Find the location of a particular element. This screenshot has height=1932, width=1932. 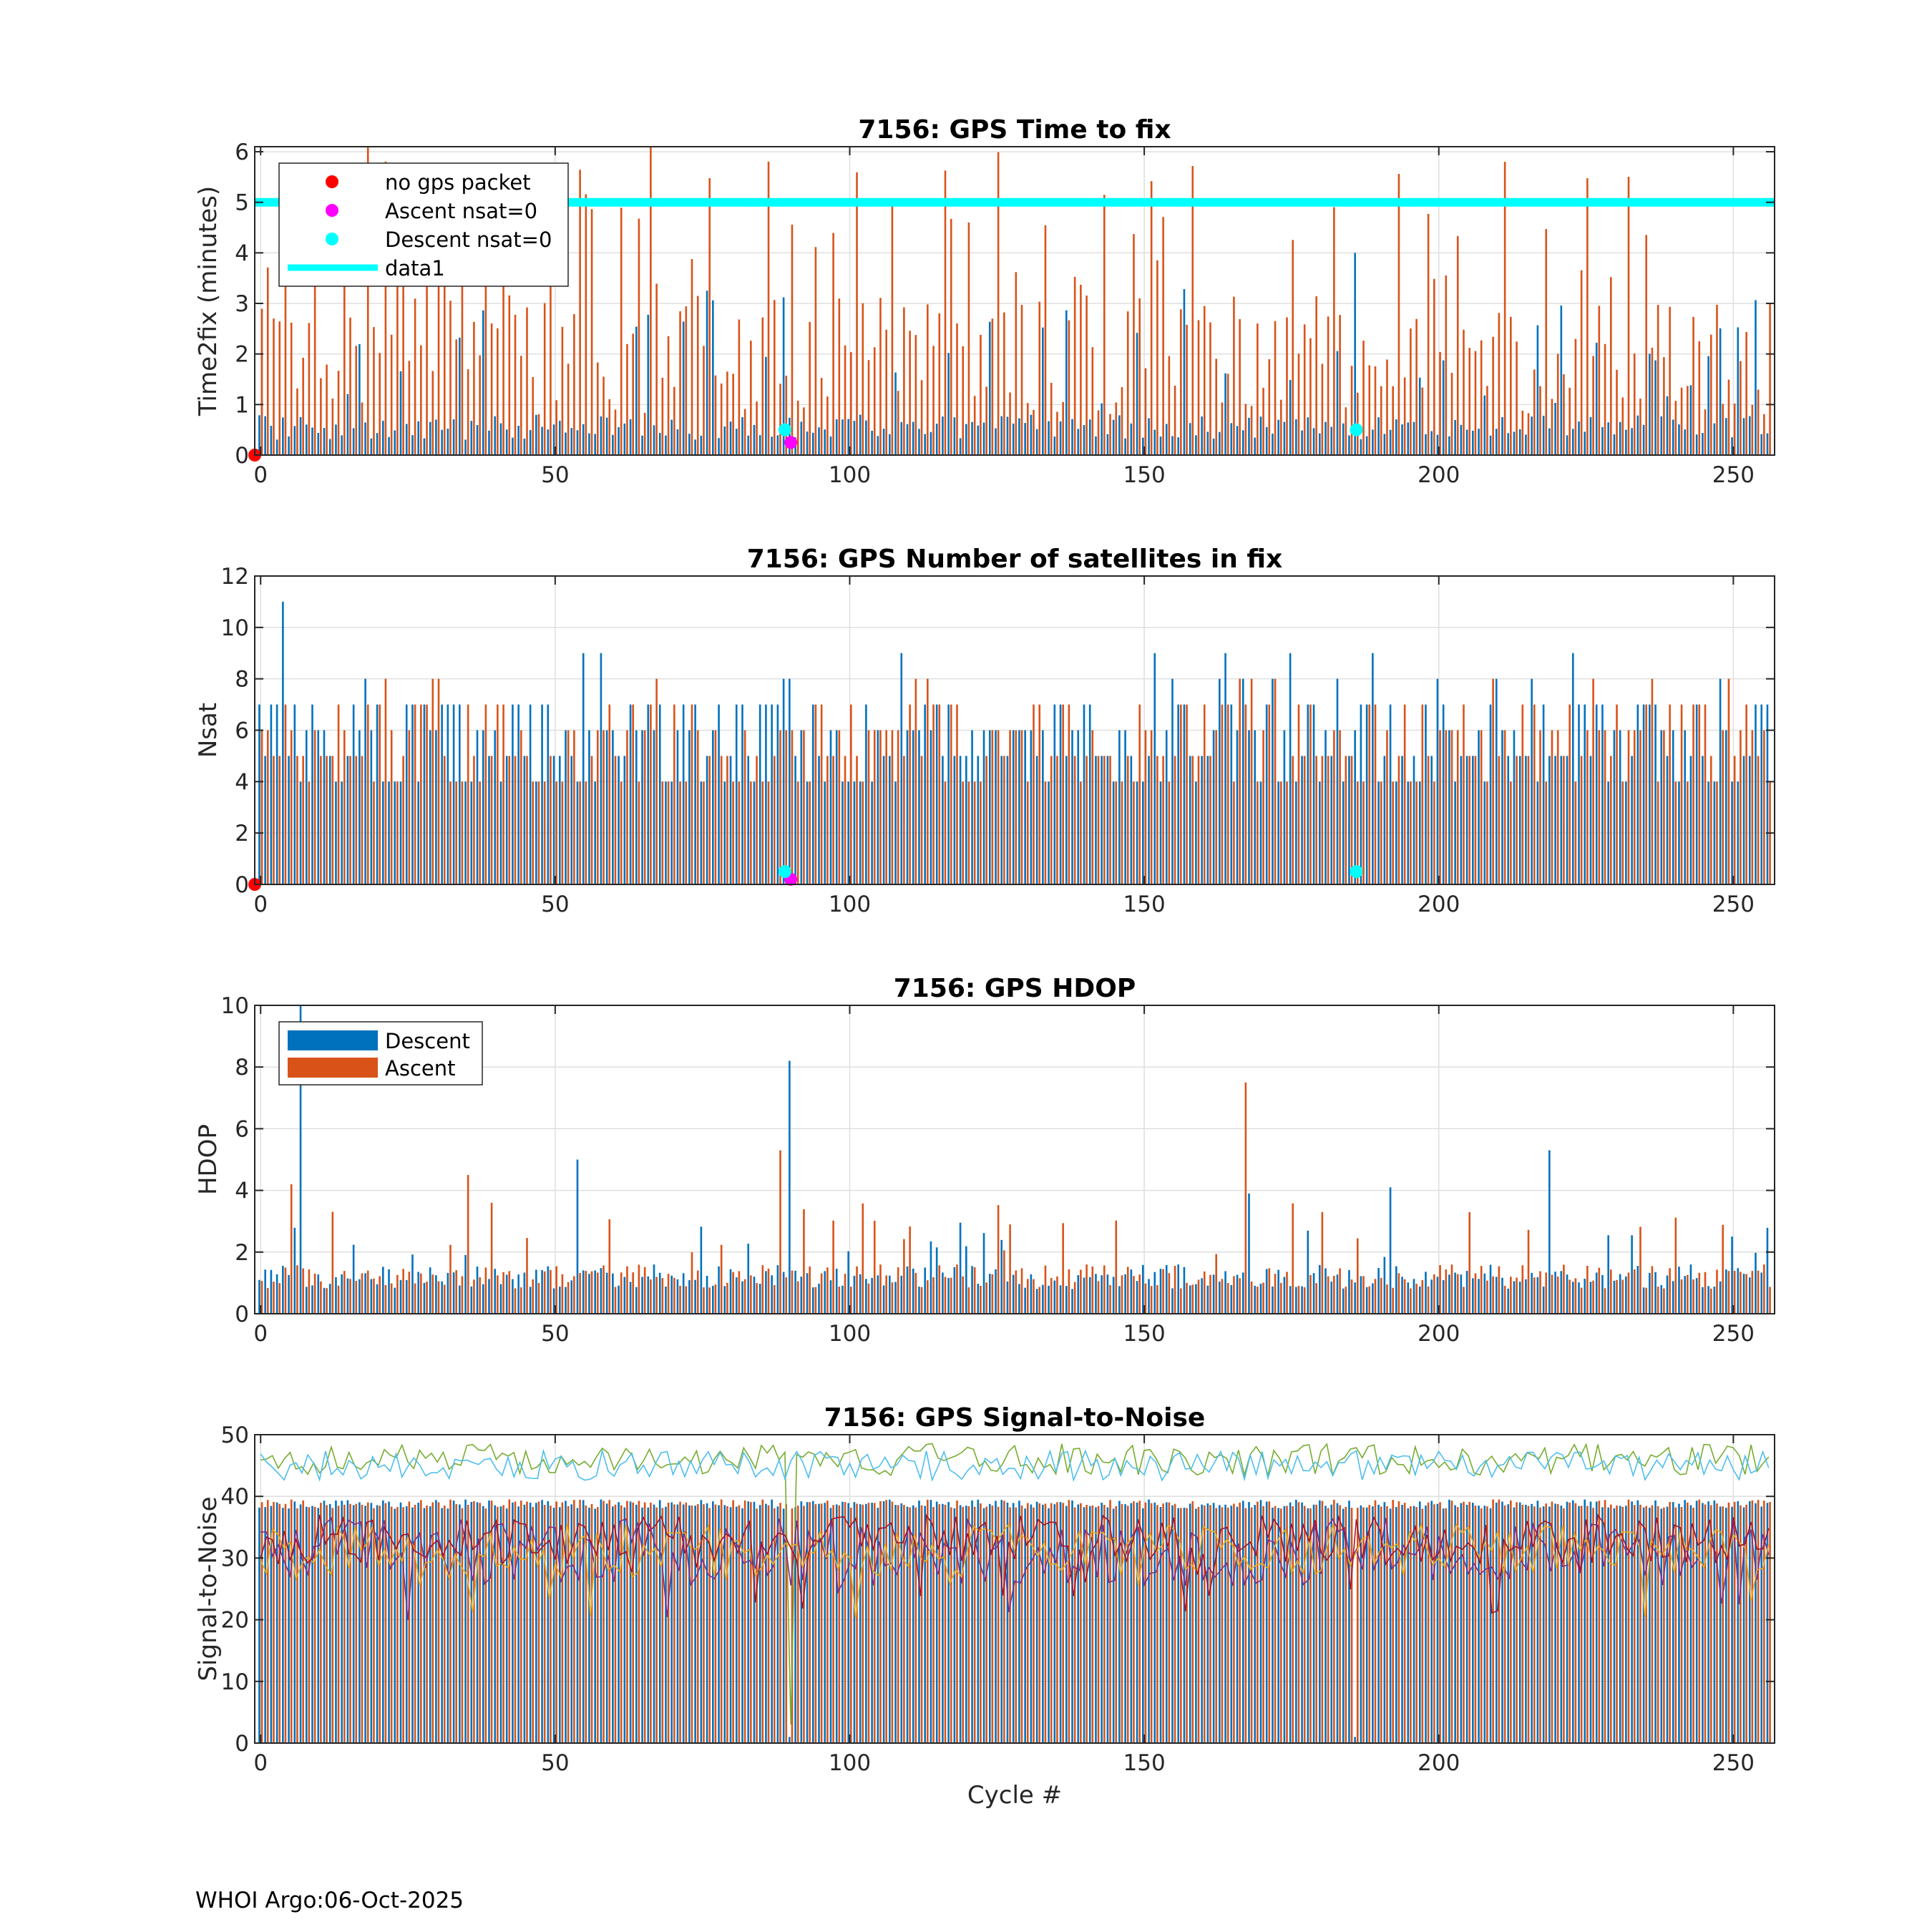

y-tick-label: 8 is located at coordinates (242, 1067).